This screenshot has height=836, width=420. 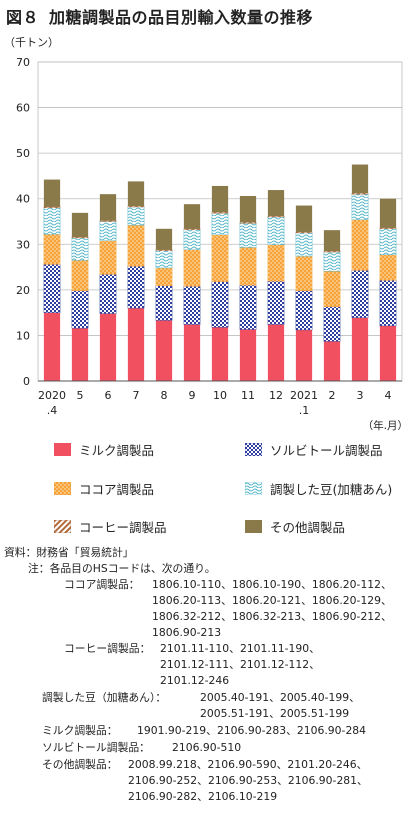 I want to click on hs-item-milk-line-1: 1901.90-219、2106.90-283、2106.90-284, so click(x=252, y=730).